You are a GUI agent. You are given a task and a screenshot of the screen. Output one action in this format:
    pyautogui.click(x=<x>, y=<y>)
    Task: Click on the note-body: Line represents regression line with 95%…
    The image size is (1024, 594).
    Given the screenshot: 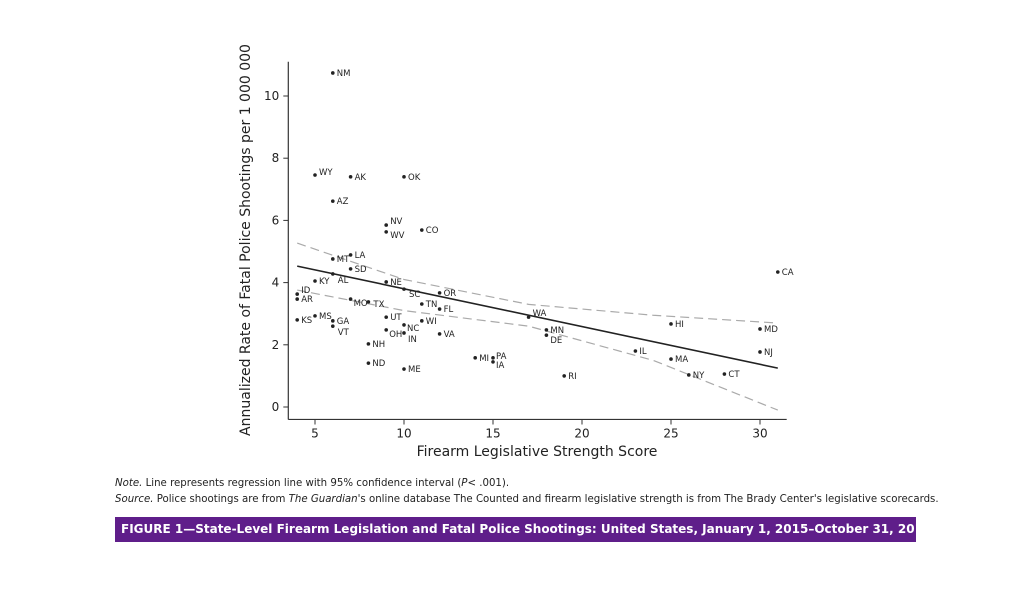 What is the action you would take?
    pyautogui.click(x=302, y=483)
    